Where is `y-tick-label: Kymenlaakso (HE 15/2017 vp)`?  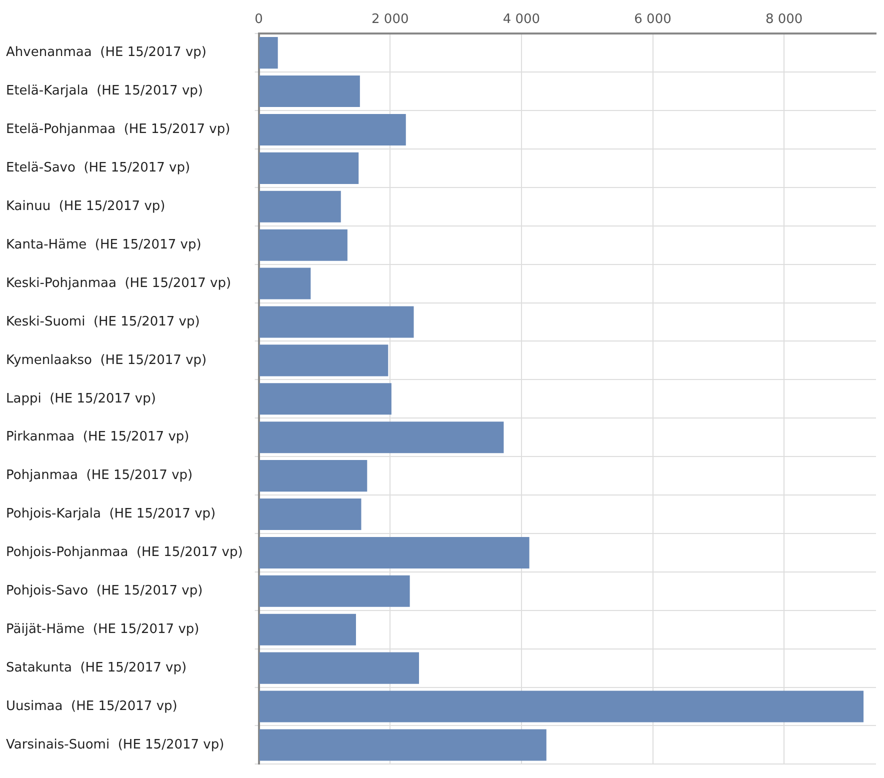 y-tick-label: Kymenlaakso (HE 15/2017 vp) is located at coordinates (106, 360).